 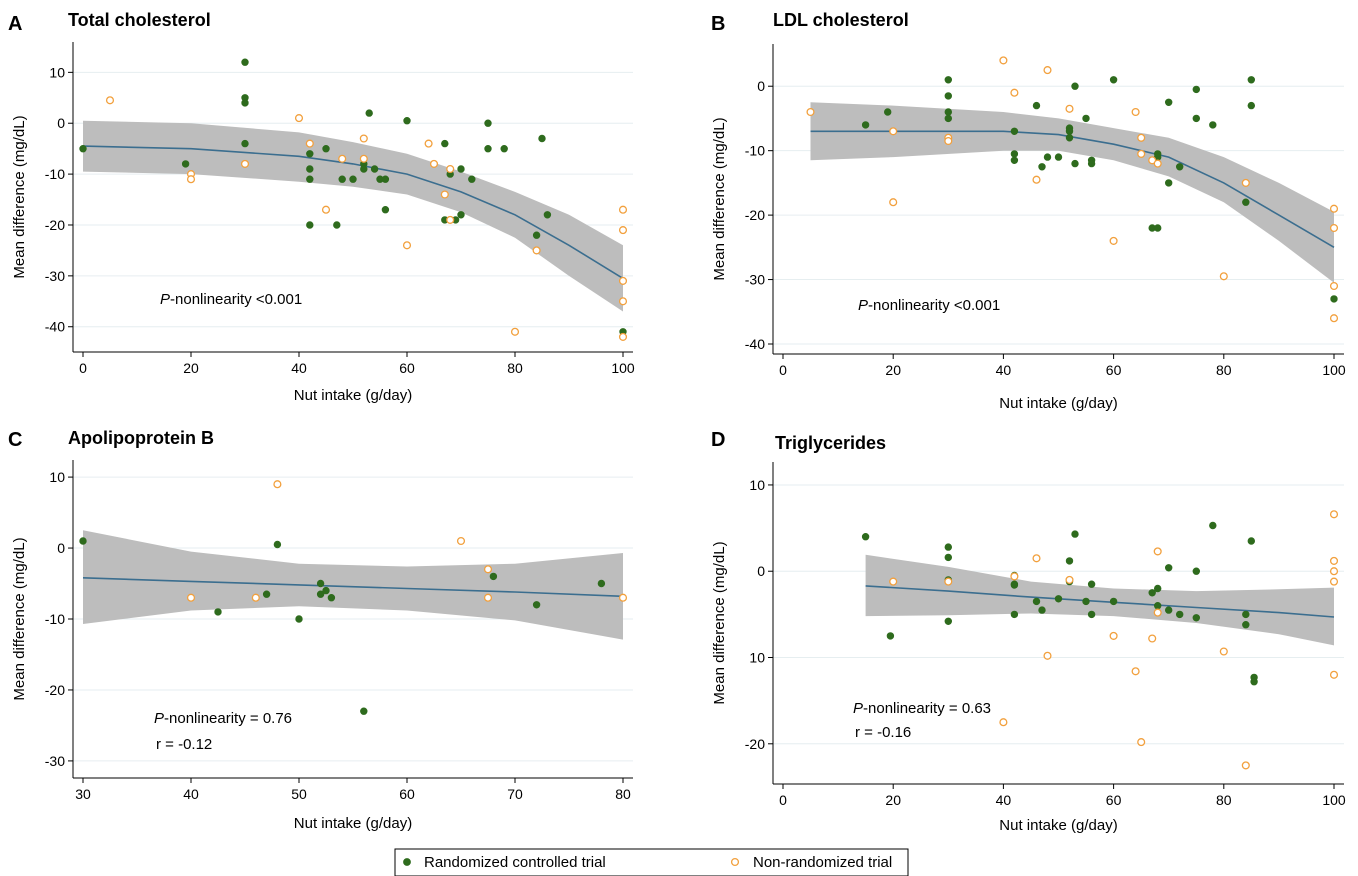 I want to click on panel-letter: C, so click(x=15, y=440).